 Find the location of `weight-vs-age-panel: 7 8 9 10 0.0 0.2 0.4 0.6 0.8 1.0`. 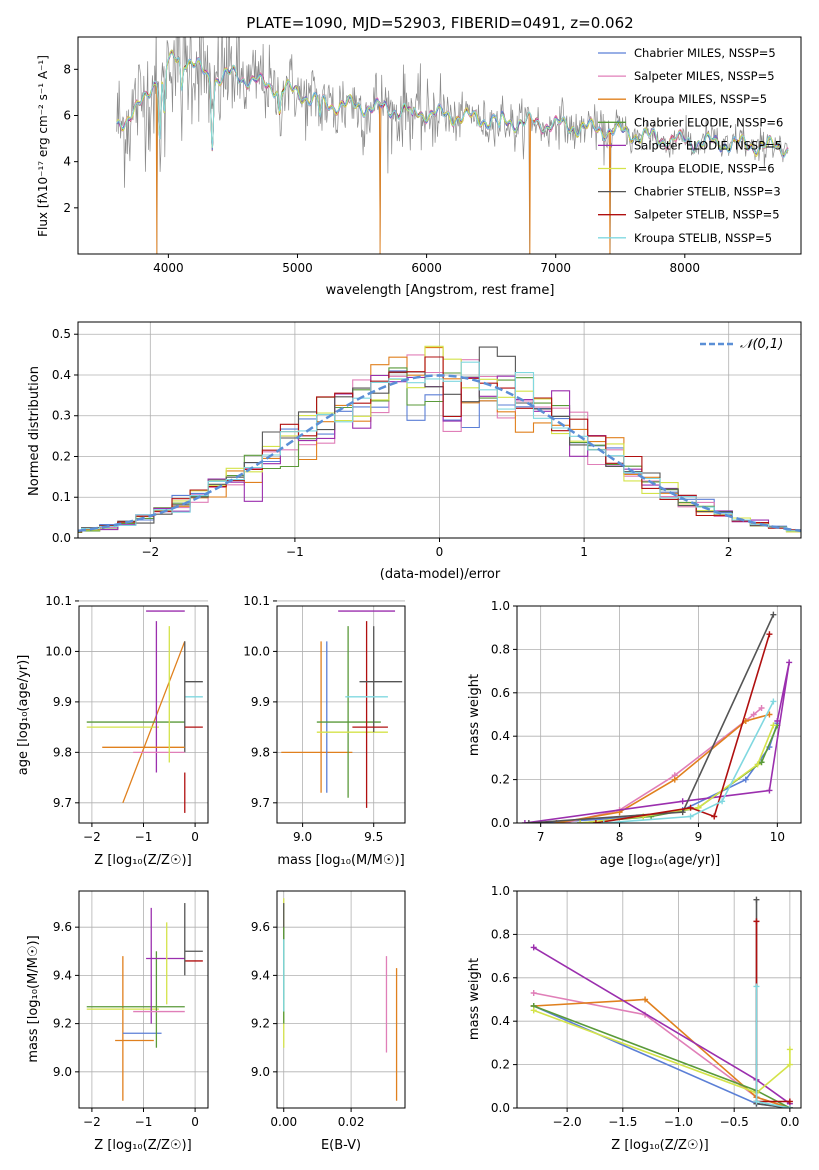

weight-vs-age-panel: 7 8 9 10 0.0 0.2 0.4 0.6 0.8 1.0 is located at coordinates (646, 721).